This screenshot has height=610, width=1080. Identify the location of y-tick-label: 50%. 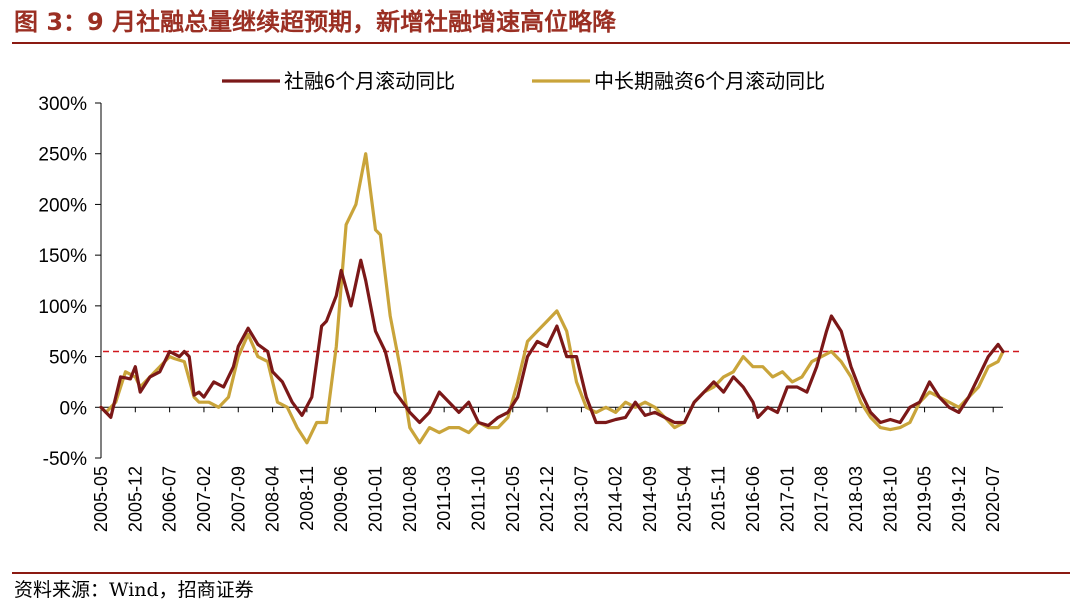
(68, 358).